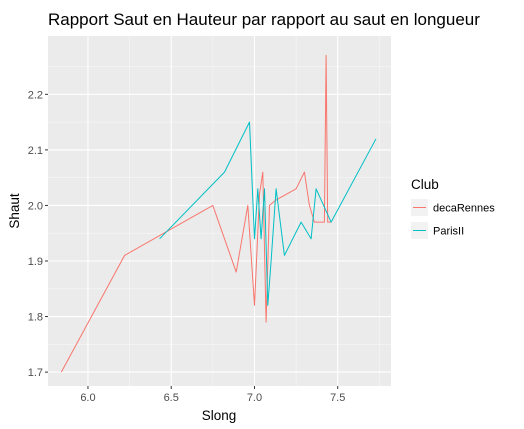 This screenshot has width=524, height=429. What do you see at coordinates (453, 219) in the screenshot?
I see `legend-items: decaRennes ParisII` at bounding box center [453, 219].